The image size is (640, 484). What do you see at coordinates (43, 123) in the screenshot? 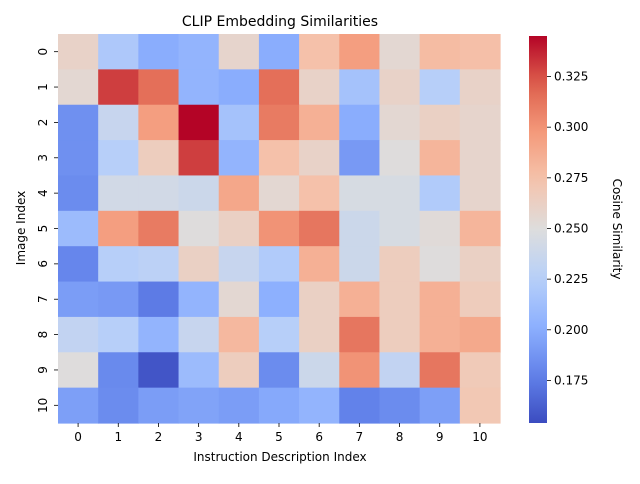
I see `y-tick-label: 2` at bounding box center [43, 123].